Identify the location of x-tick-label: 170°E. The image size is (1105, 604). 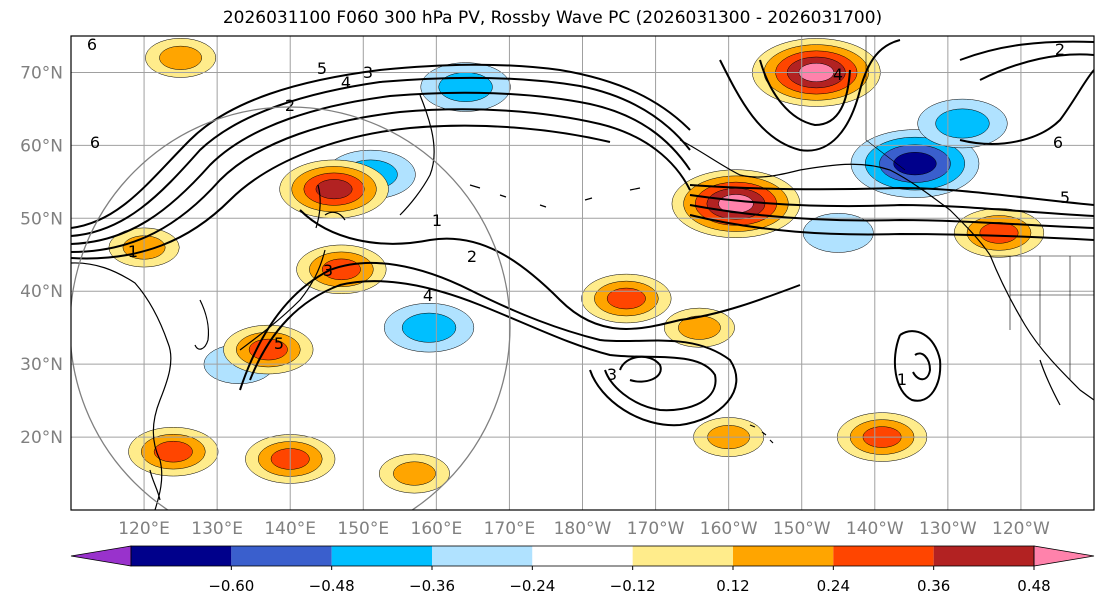
(510, 529).